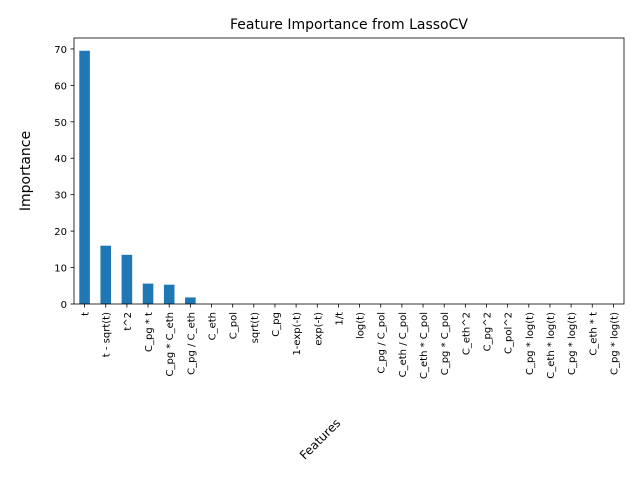 The image size is (640, 480). What do you see at coordinates (64, 178) in the screenshot?
I see `y-axis: 0 10 20 30 40 50 60 70` at bounding box center [64, 178].